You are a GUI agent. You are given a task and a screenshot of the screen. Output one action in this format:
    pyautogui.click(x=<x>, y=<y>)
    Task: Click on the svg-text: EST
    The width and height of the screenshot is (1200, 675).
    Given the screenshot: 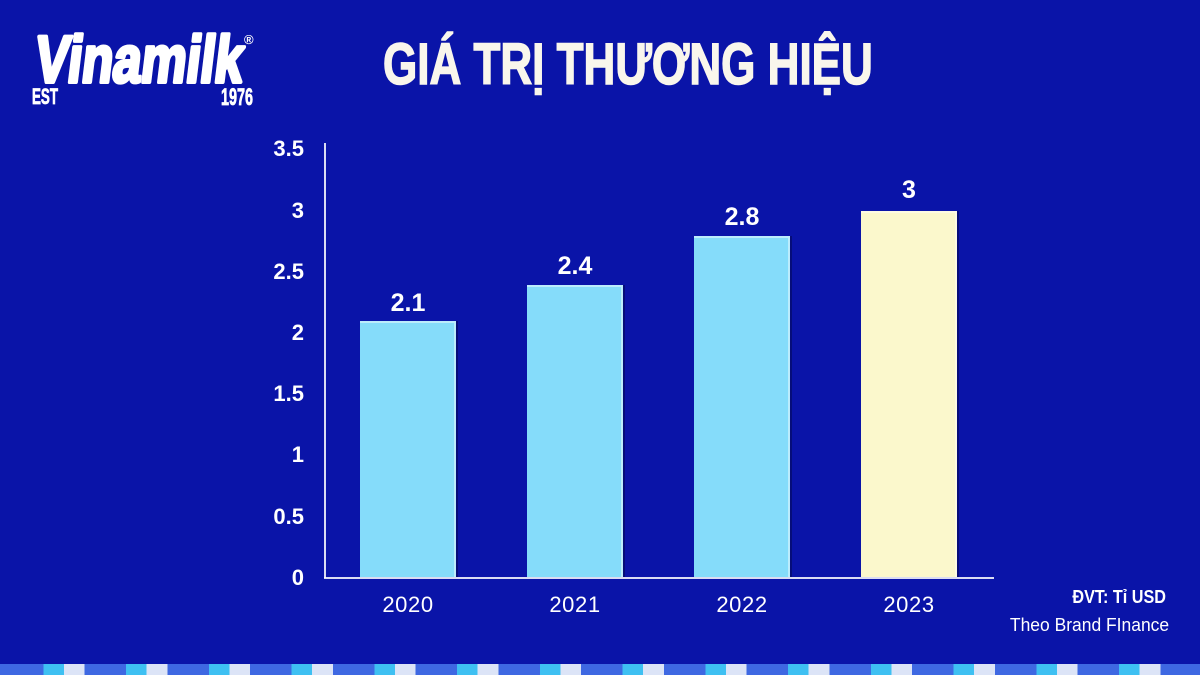 What is the action you would take?
    pyautogui.click(x=45, y=96)
    